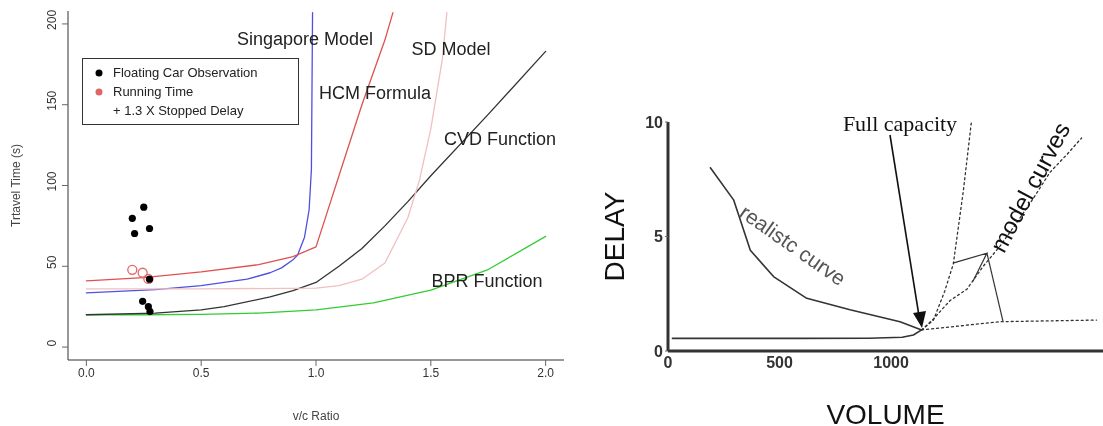 This screenshot has width=1103, height=426. What do you see at coordinates (87, 372) in the screenshot?
I see `x-tick-label: 0.0` at bounding box center [87, 372].